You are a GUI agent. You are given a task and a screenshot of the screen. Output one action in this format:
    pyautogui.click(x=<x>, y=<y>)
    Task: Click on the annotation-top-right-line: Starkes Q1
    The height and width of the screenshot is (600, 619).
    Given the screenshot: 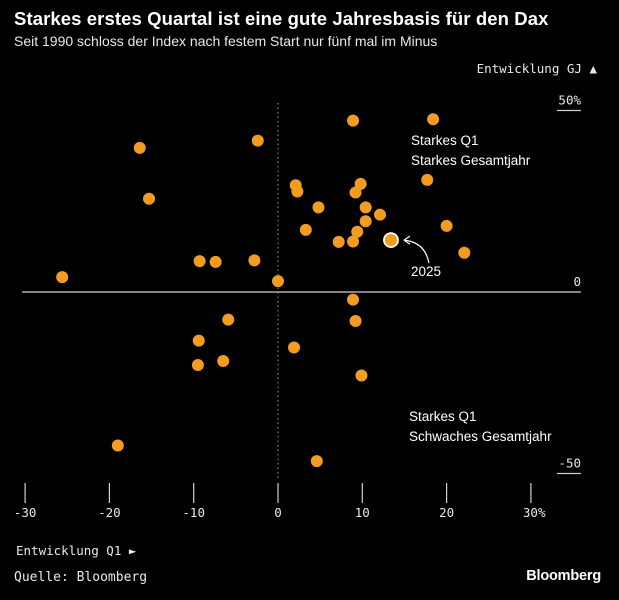 What is the action you would take?
    pyautogui.click(x=445, y=140)
    